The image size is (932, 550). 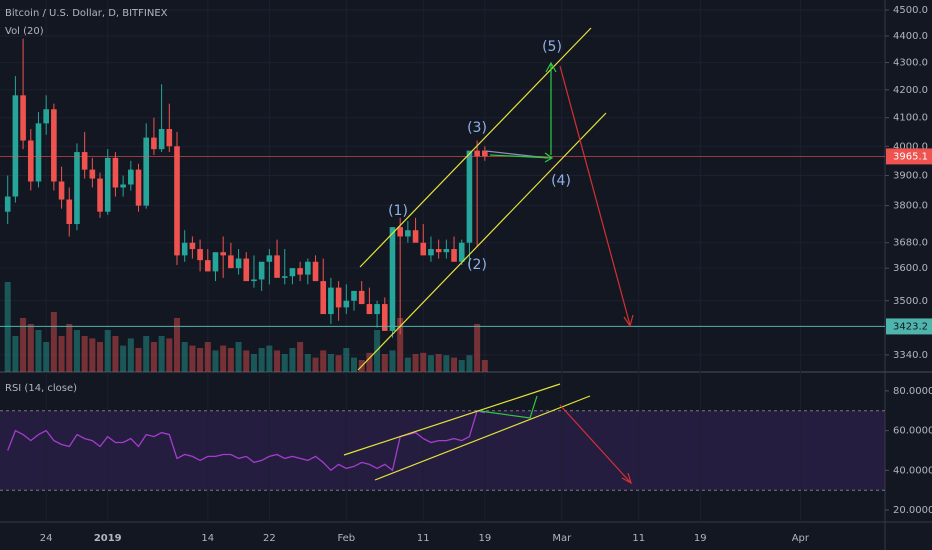 I want to click on x-tick-label: 11, so click(x=423, y=538).